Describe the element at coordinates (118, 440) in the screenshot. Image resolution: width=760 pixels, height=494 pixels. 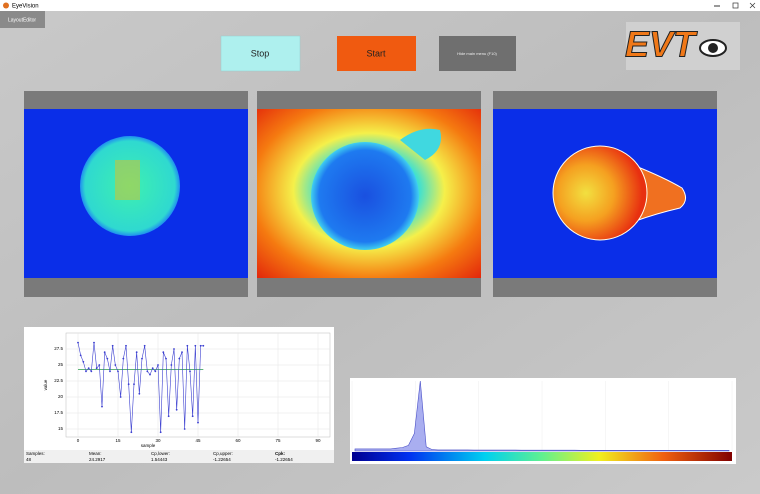
I see `x-tick-label: 15` at that location.